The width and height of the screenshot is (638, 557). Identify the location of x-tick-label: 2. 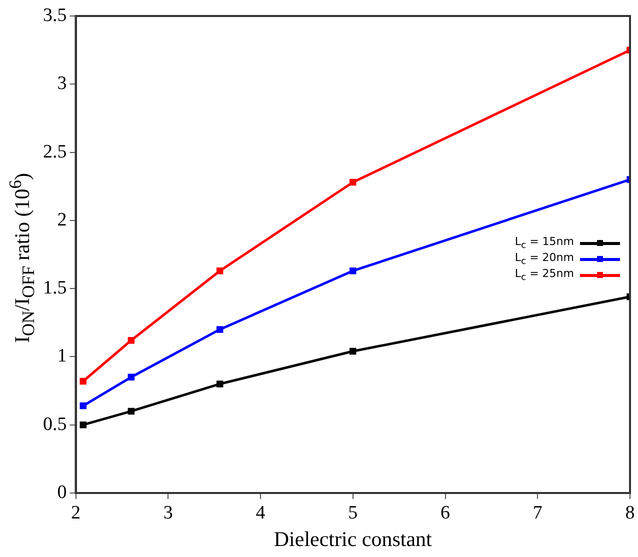
(75, 513).